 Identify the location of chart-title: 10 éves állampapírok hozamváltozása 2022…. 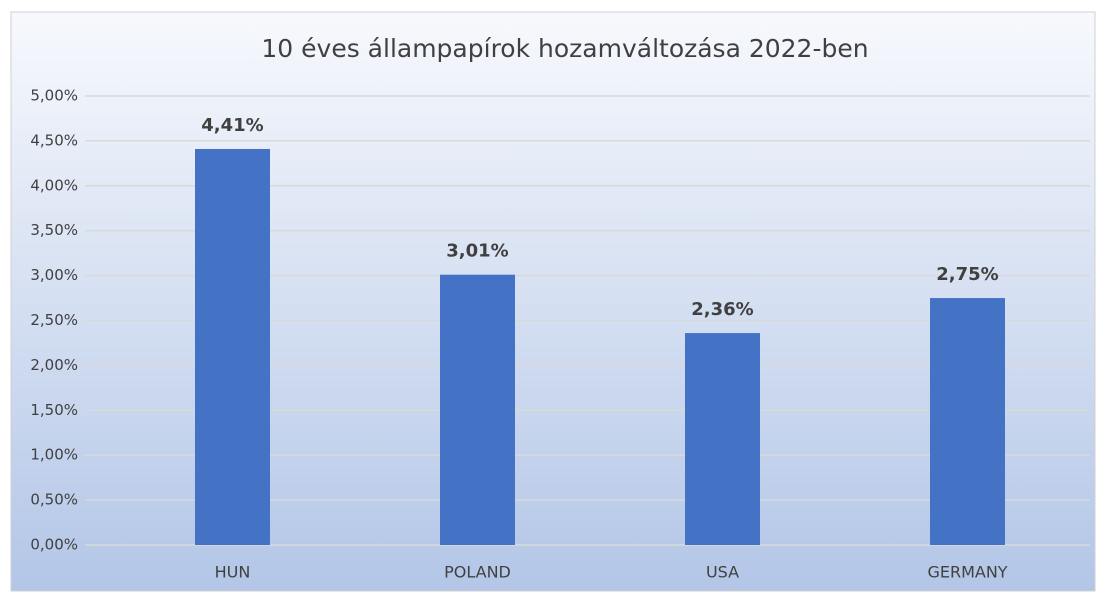
(564, 48).